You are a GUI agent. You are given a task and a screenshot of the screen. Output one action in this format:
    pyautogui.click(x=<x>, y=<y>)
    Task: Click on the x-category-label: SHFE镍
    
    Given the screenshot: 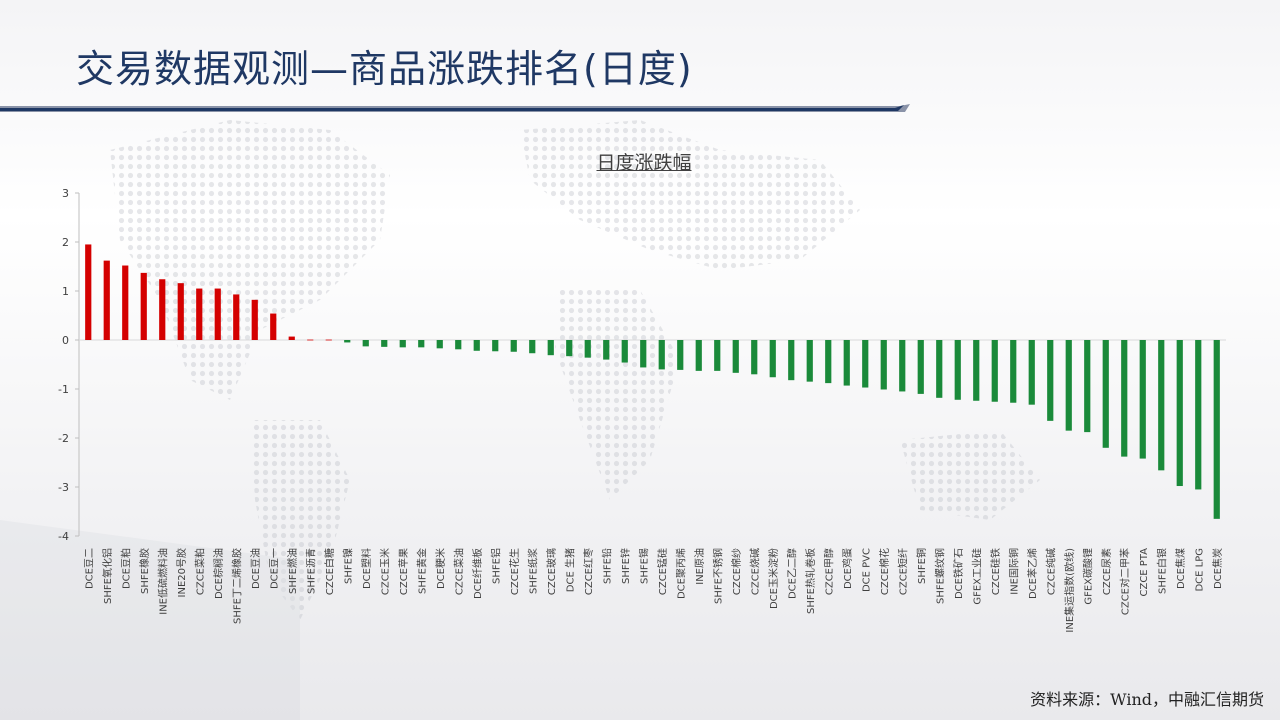 What is the action you would take?
    pyautogui.click(x=347, y=566)
    